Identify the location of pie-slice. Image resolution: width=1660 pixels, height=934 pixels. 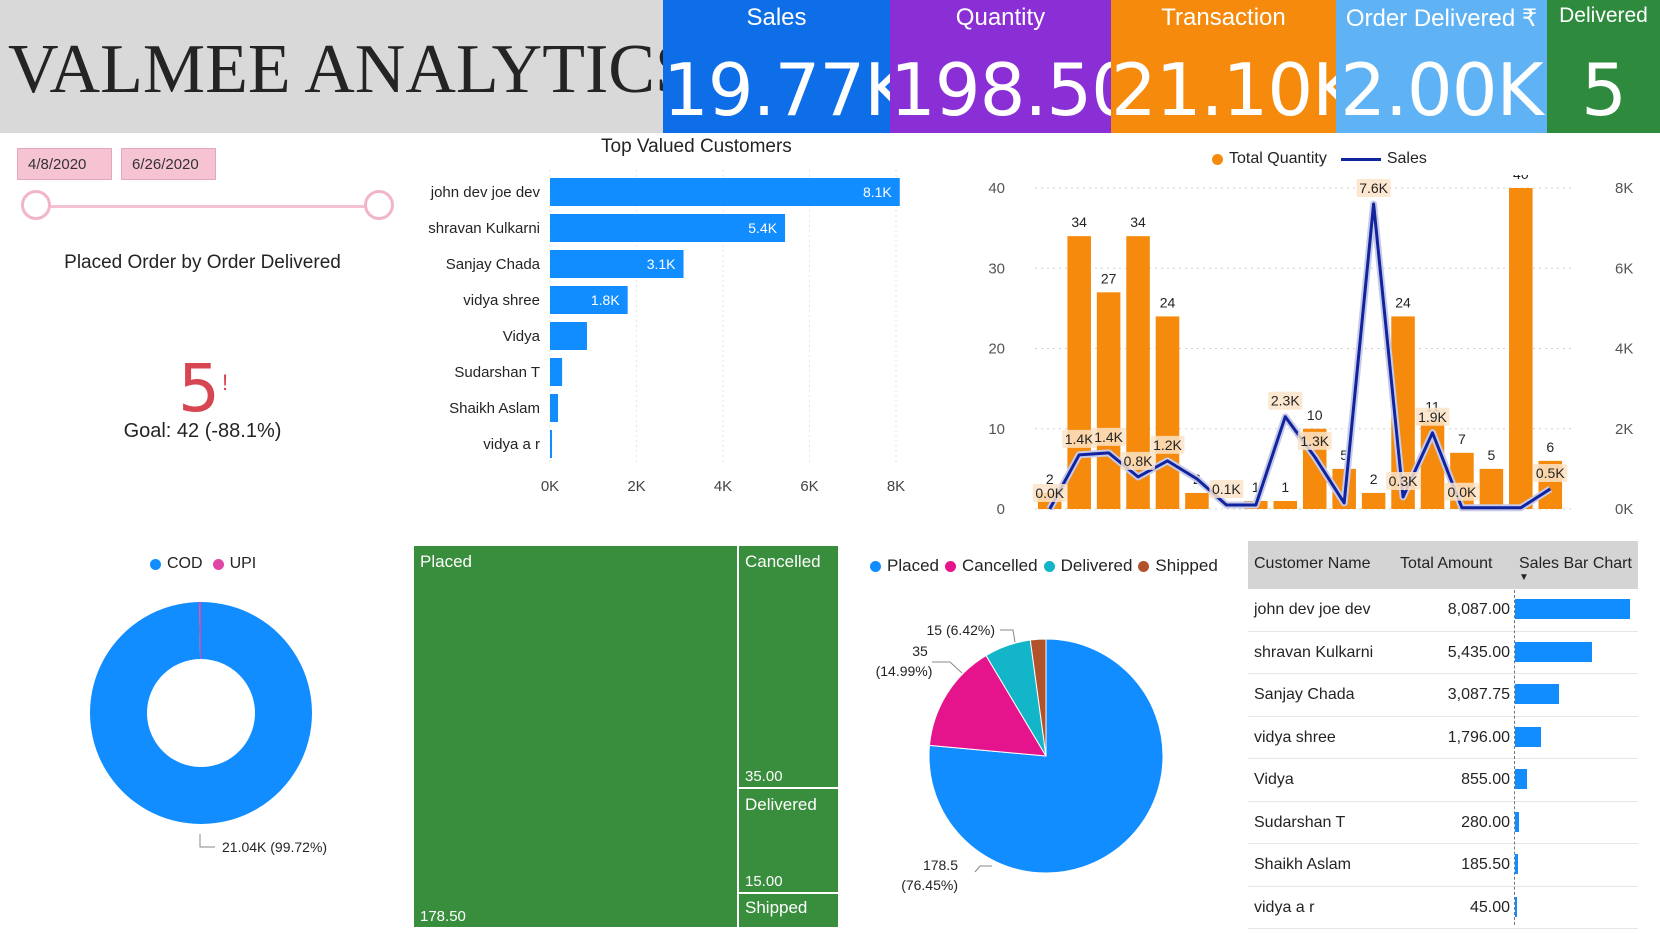
(987, 705).